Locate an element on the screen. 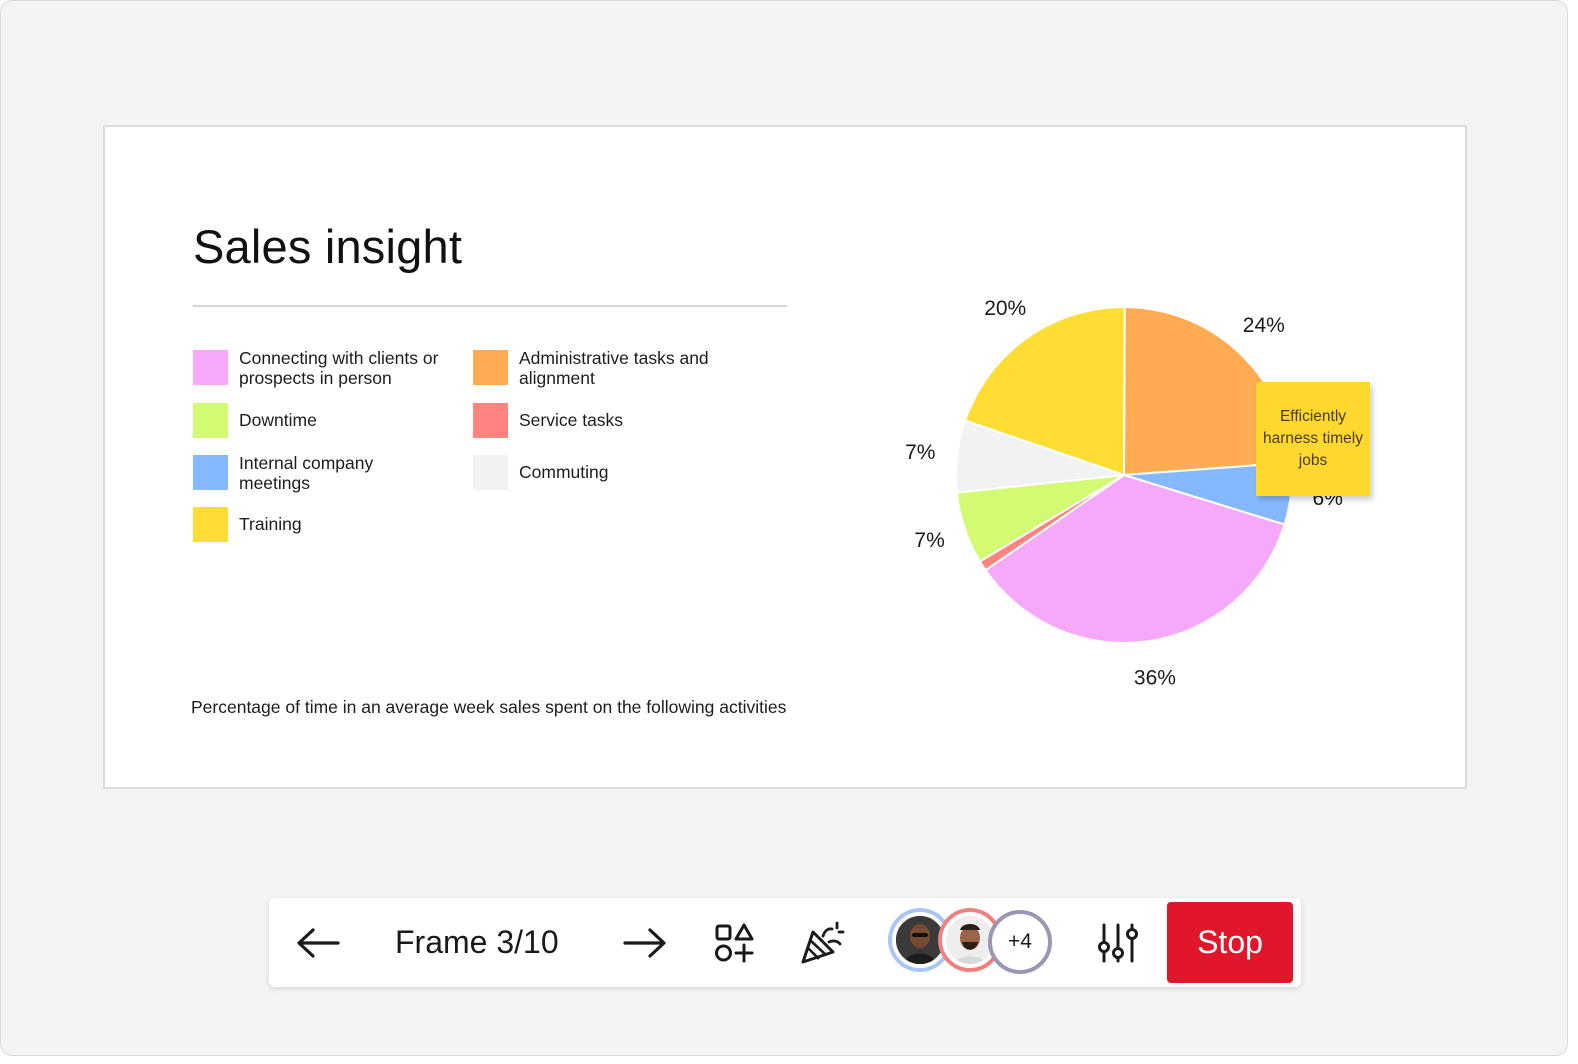  arrow-right-icon is located at coordinates (644, 942).